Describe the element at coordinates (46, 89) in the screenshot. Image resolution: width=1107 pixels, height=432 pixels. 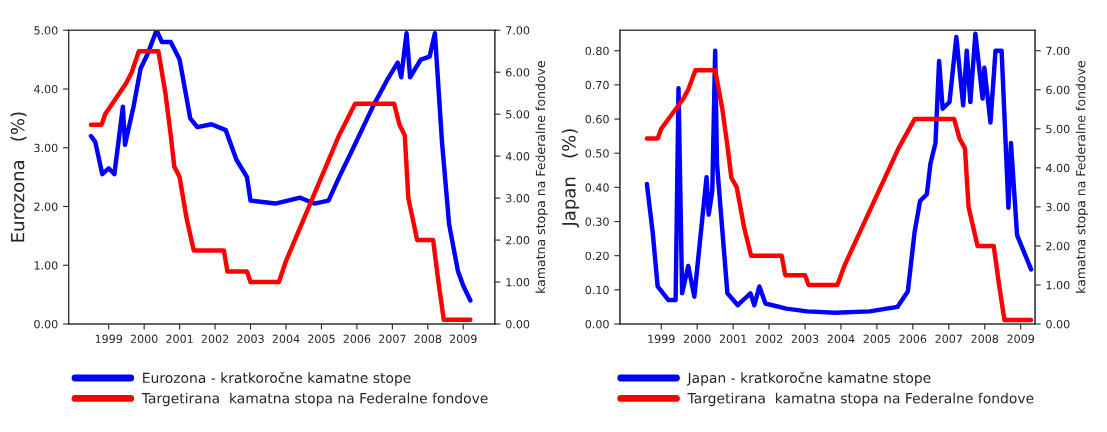
I see `y-tick-label: 4.00` at that location.